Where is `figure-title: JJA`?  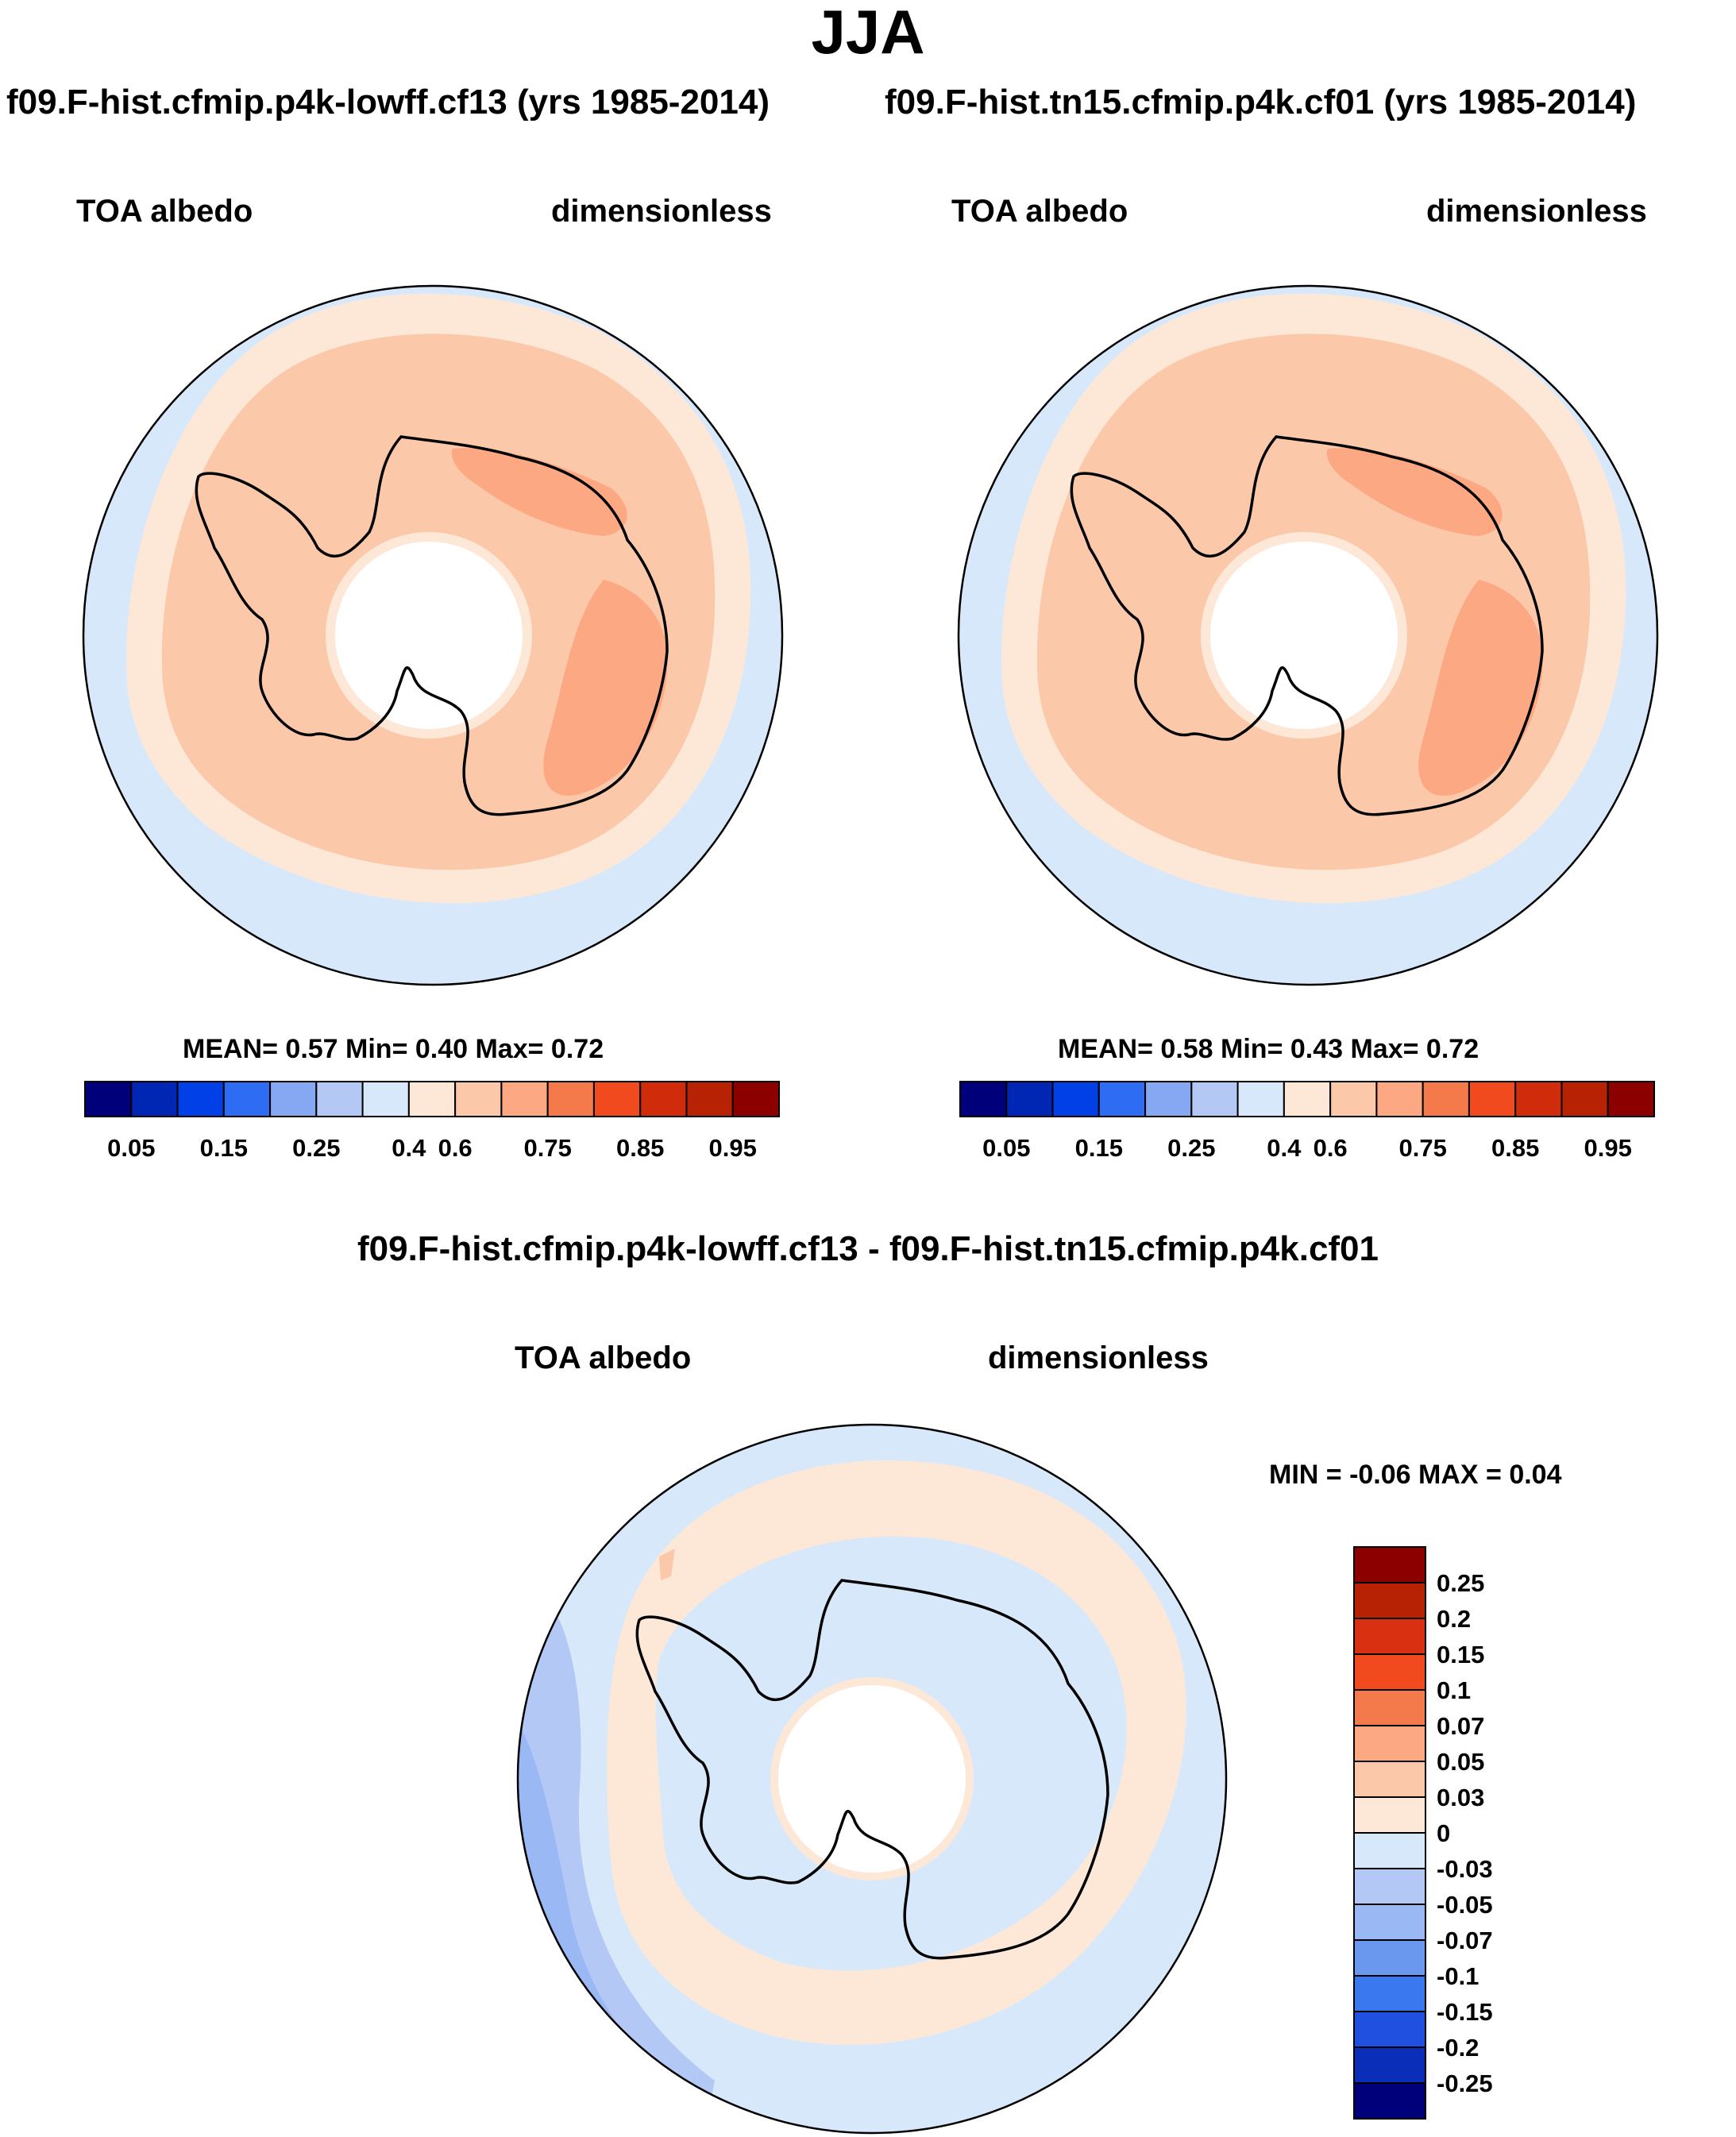
figure-title: JJA is located at coordinates (868, 33).